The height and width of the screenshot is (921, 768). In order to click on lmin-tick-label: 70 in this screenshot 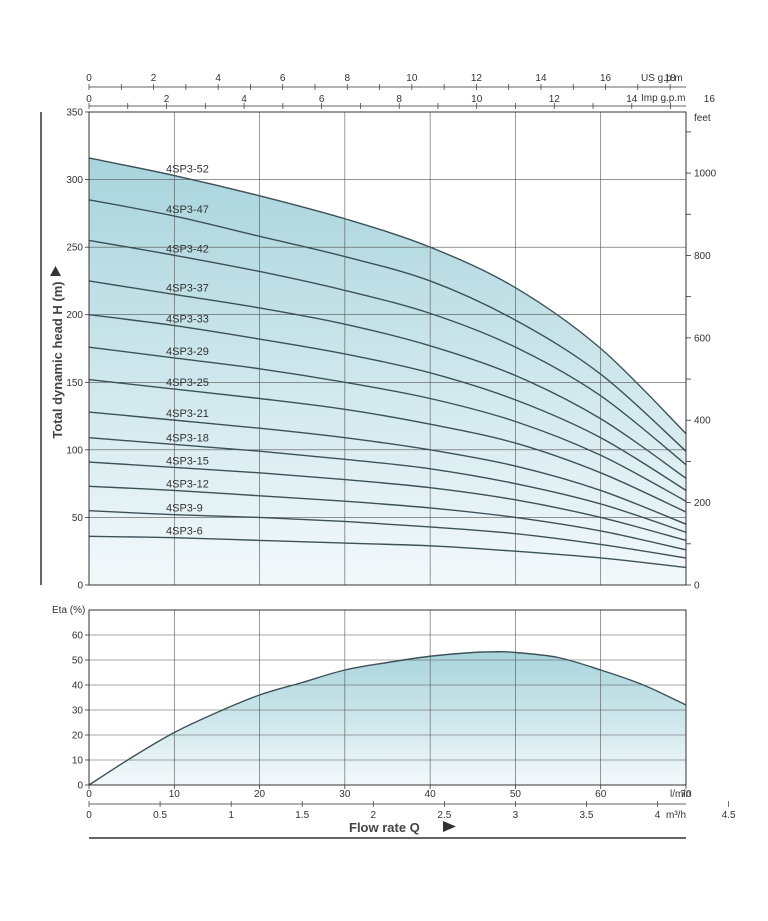, I will do `click(686, 794)`.